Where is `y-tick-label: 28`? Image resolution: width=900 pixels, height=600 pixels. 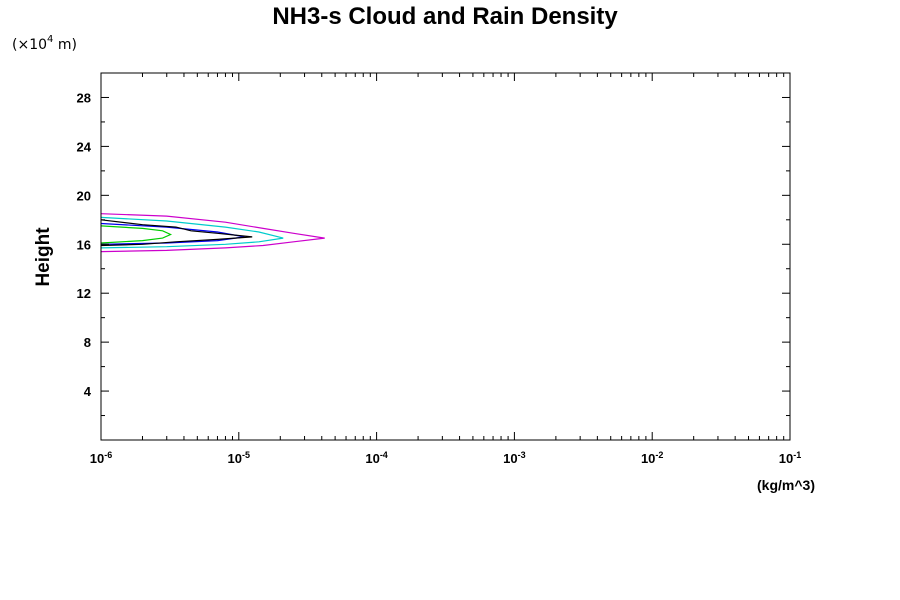 y-tick-label: 28 is located at coordinates (84, 97).